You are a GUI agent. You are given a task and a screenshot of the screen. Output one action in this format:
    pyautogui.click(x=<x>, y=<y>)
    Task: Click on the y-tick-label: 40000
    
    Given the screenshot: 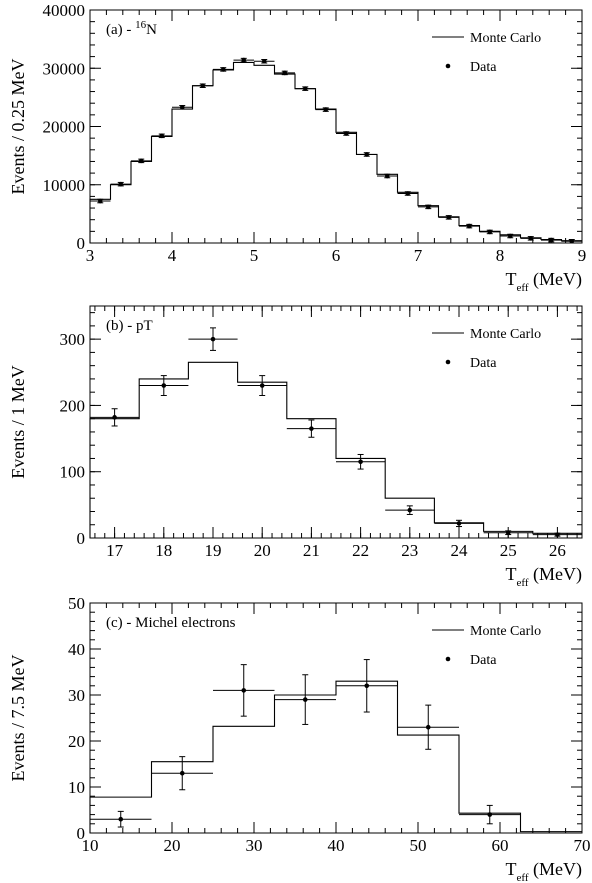 What is the action you would take?
    pyautogui.click(x=64, y=10)
    